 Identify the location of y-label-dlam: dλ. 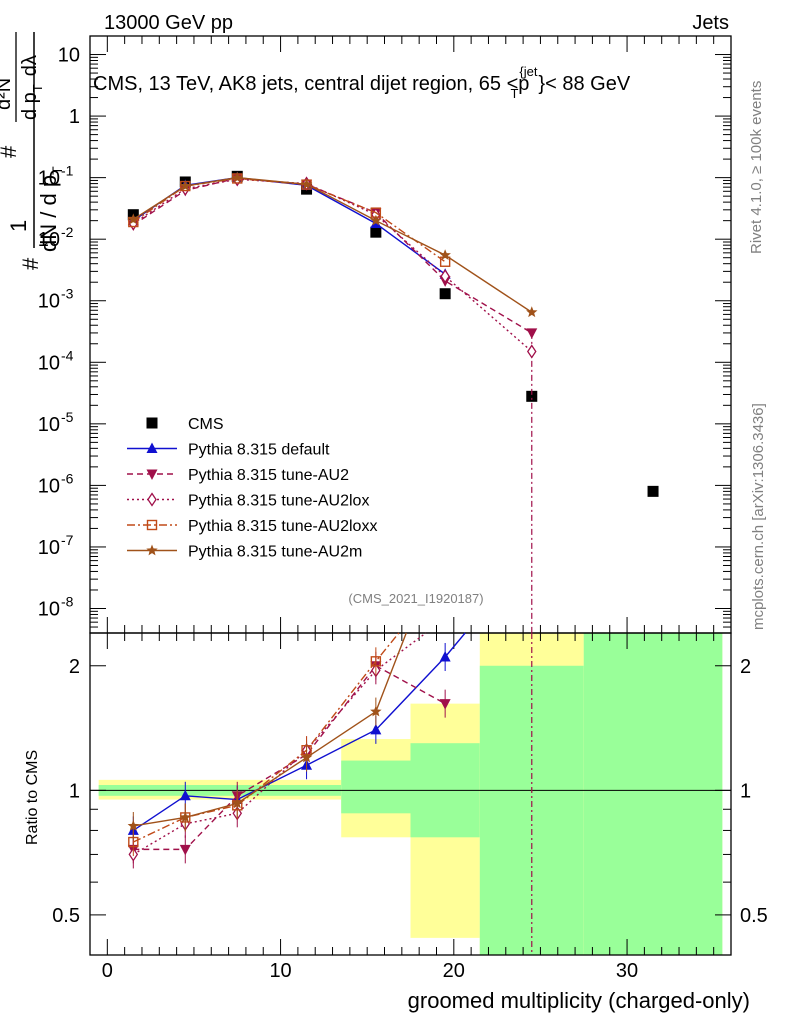
(30, 65).